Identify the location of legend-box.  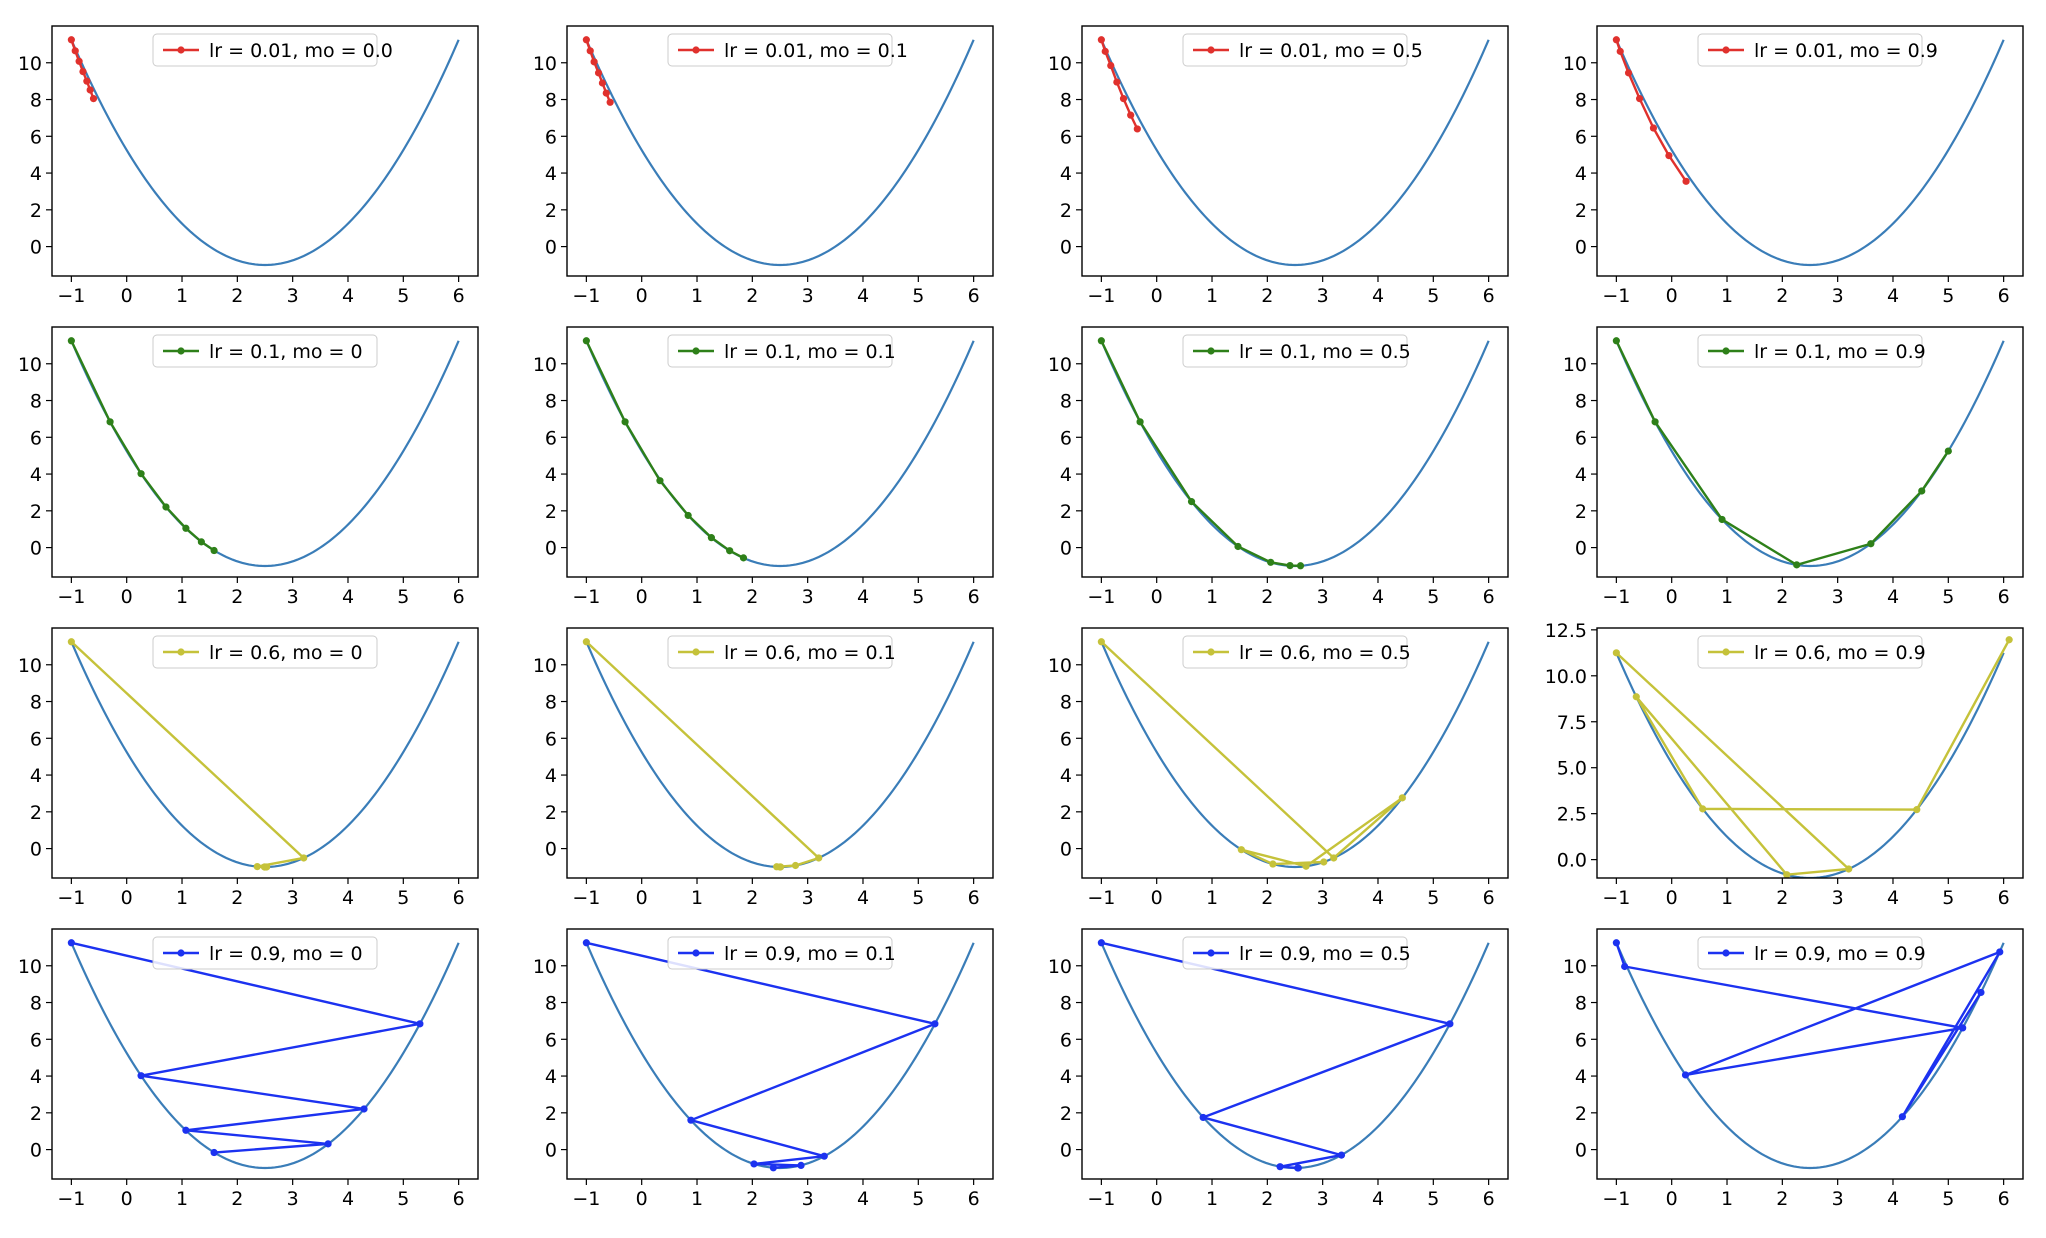
(780, 50).